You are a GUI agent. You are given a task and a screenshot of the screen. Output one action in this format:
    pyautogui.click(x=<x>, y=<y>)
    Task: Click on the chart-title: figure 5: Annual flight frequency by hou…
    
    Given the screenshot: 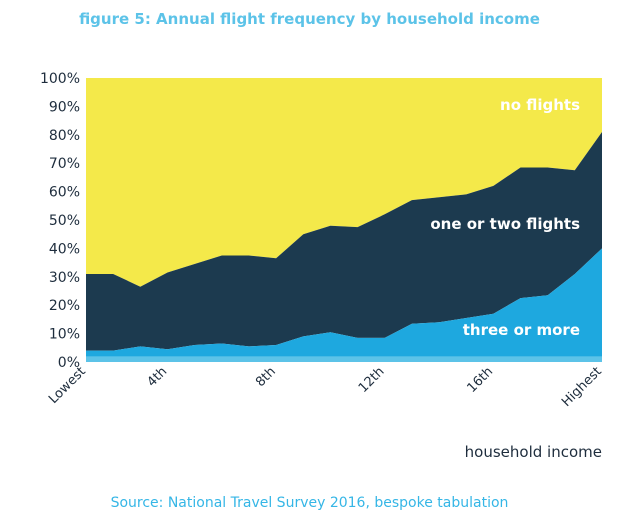 What is the action you would take?
    pyautogui.click(x=309, y=19)
    